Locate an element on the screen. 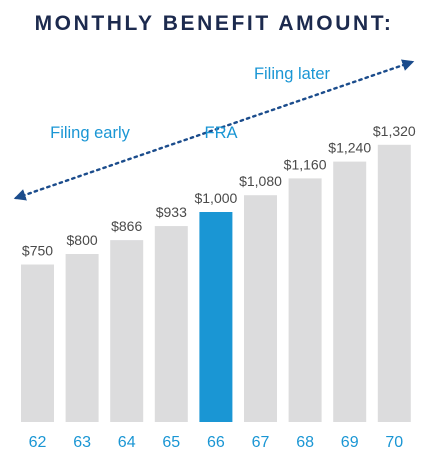  category-label-66: 66 is located at coordinates (216, 442).